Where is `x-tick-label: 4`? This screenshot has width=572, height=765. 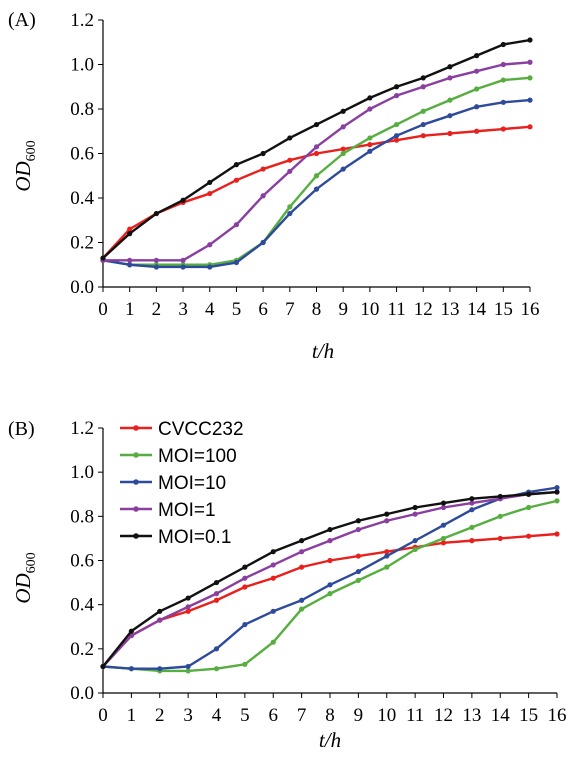
x-tick-label: 4 is located at coordinates (210, 309).